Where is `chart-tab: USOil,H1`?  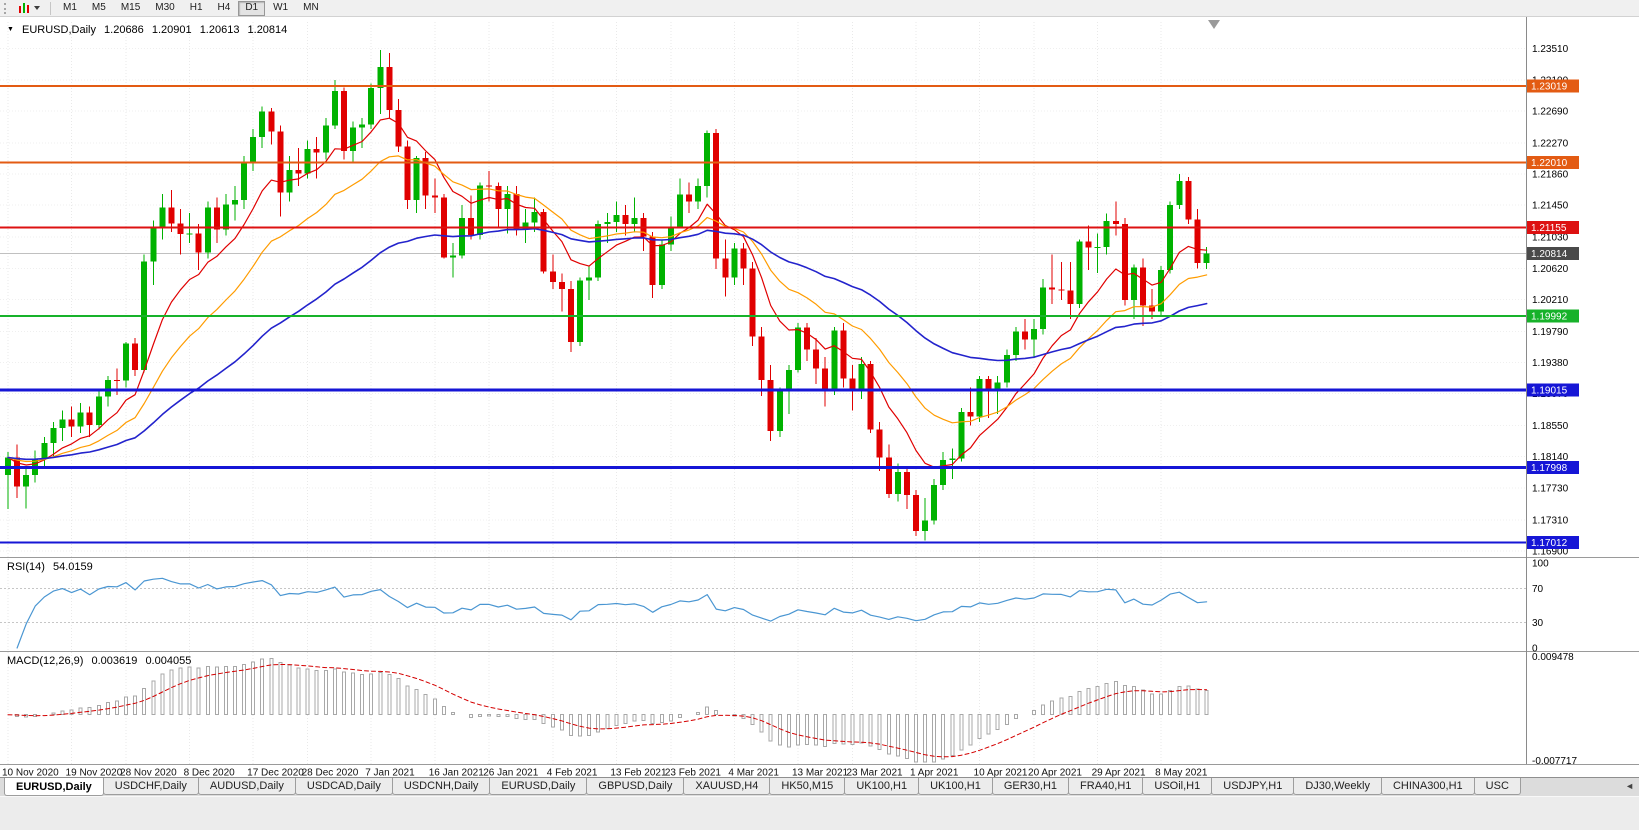
chart-tab: USOil,H1 is located at coordinates (1177, 786).